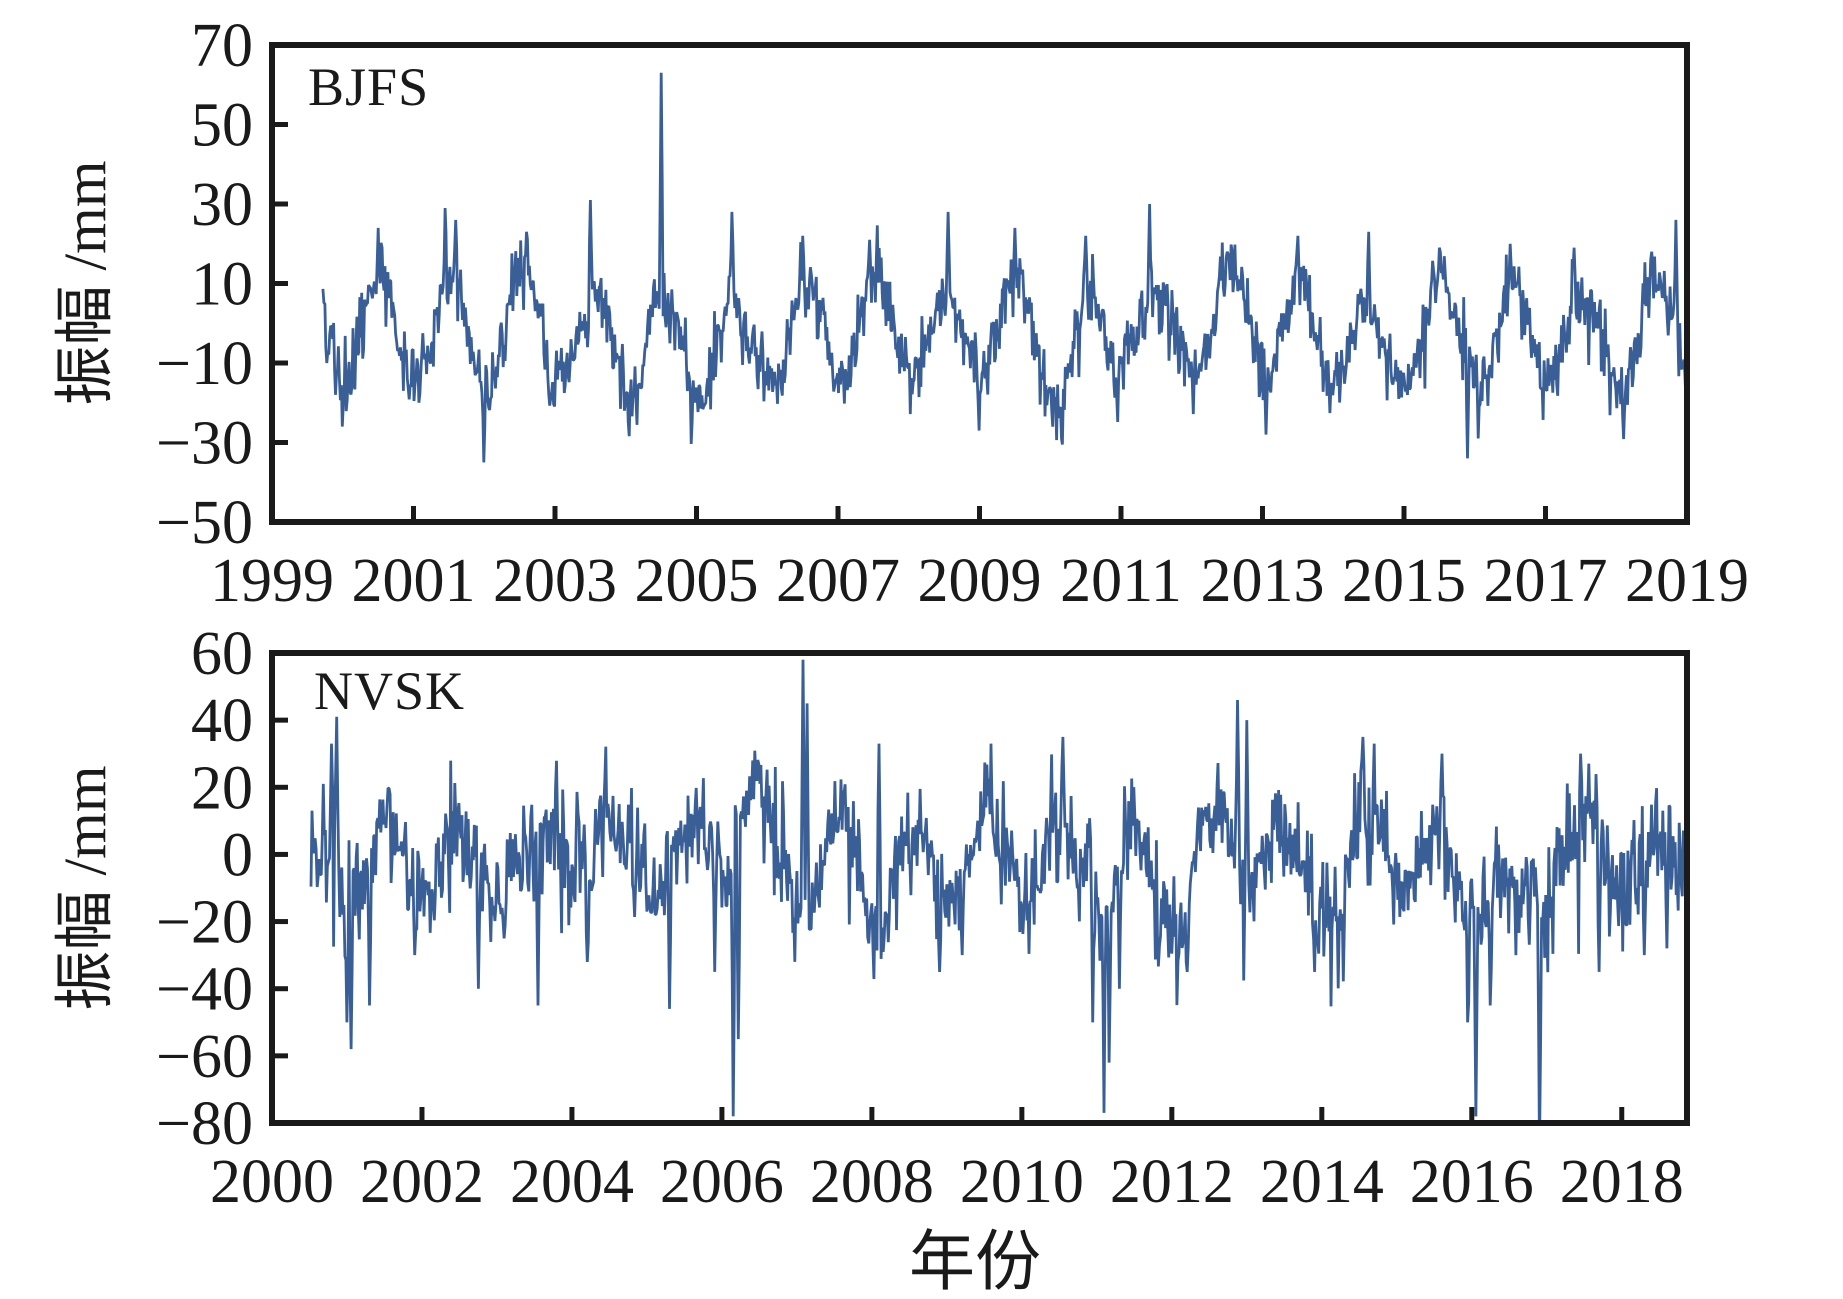  I want to click on y-tick-label: −50, so click(204, 523).